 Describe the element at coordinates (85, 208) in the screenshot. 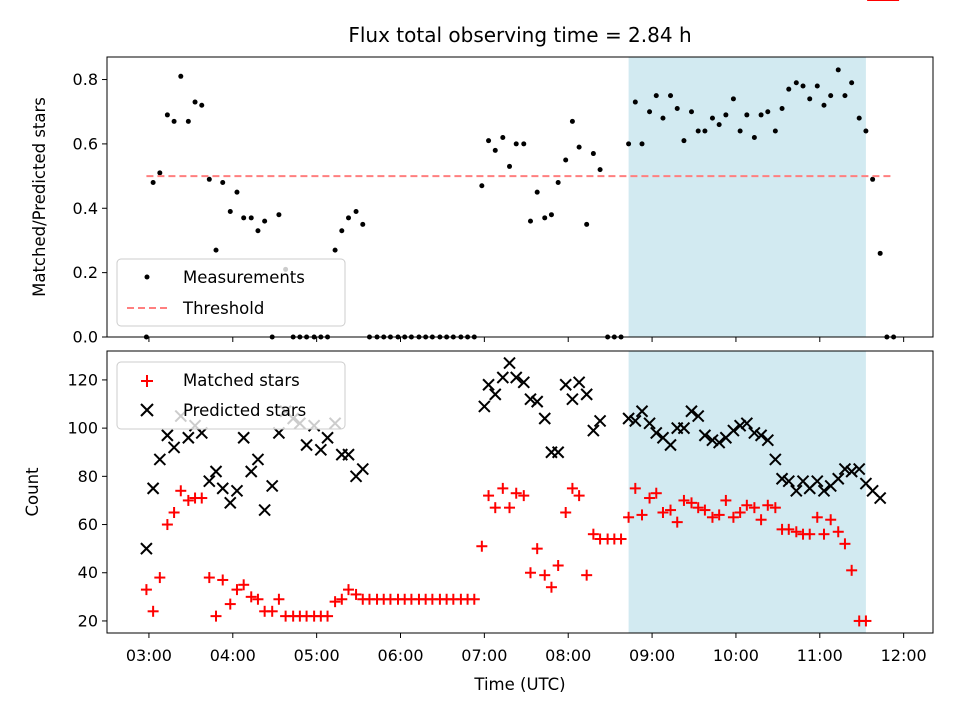

I see `y-tick-label: 0.4` at that location.